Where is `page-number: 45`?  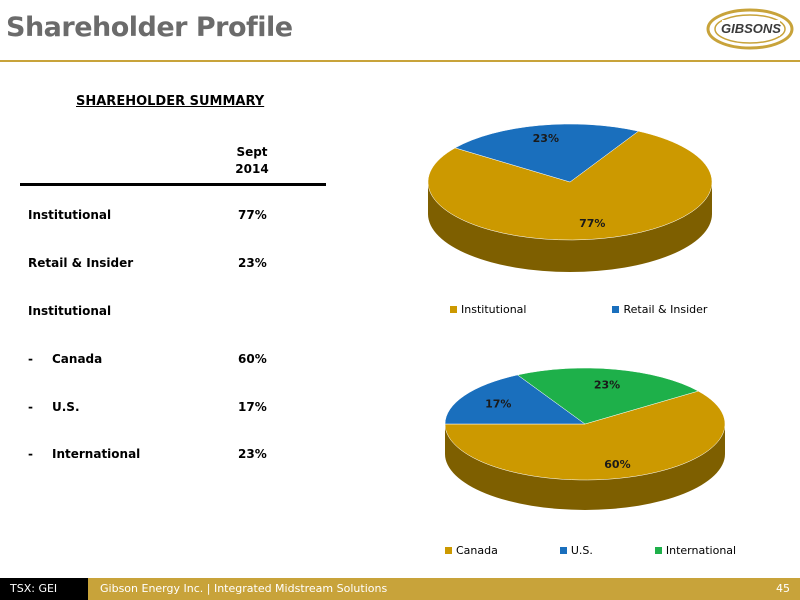 page-number: 45 is located at coordinates (783, 588).